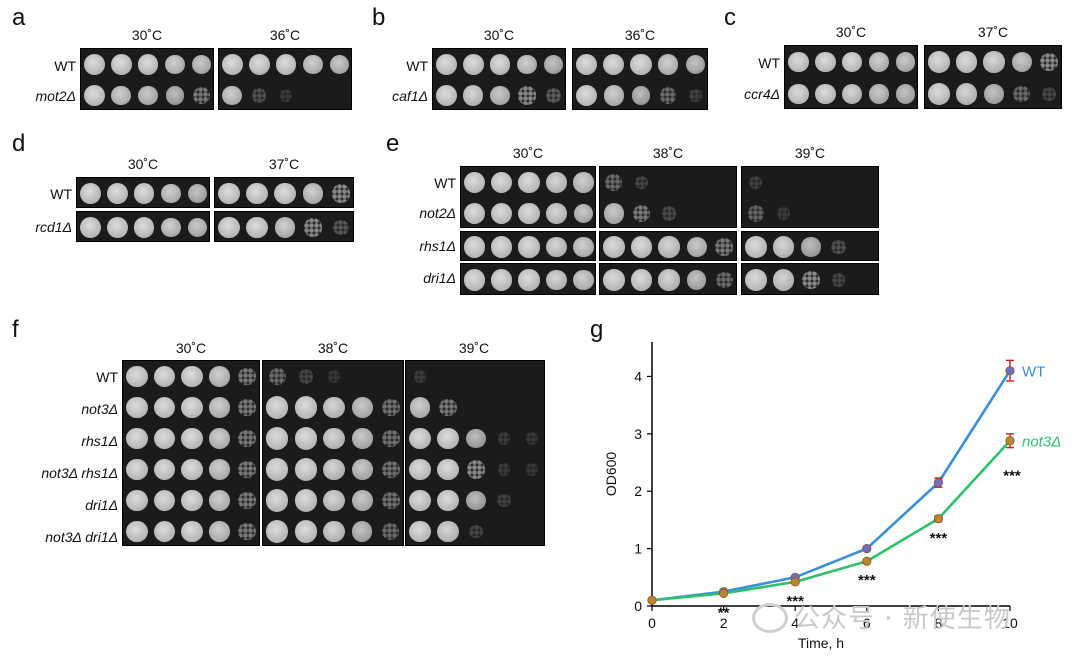 The image size is (1080, 661). What do you see at coordinates (867, 623) in the screenshot?
I see `x-tick-label: 6` at bounding box center [867, 623].